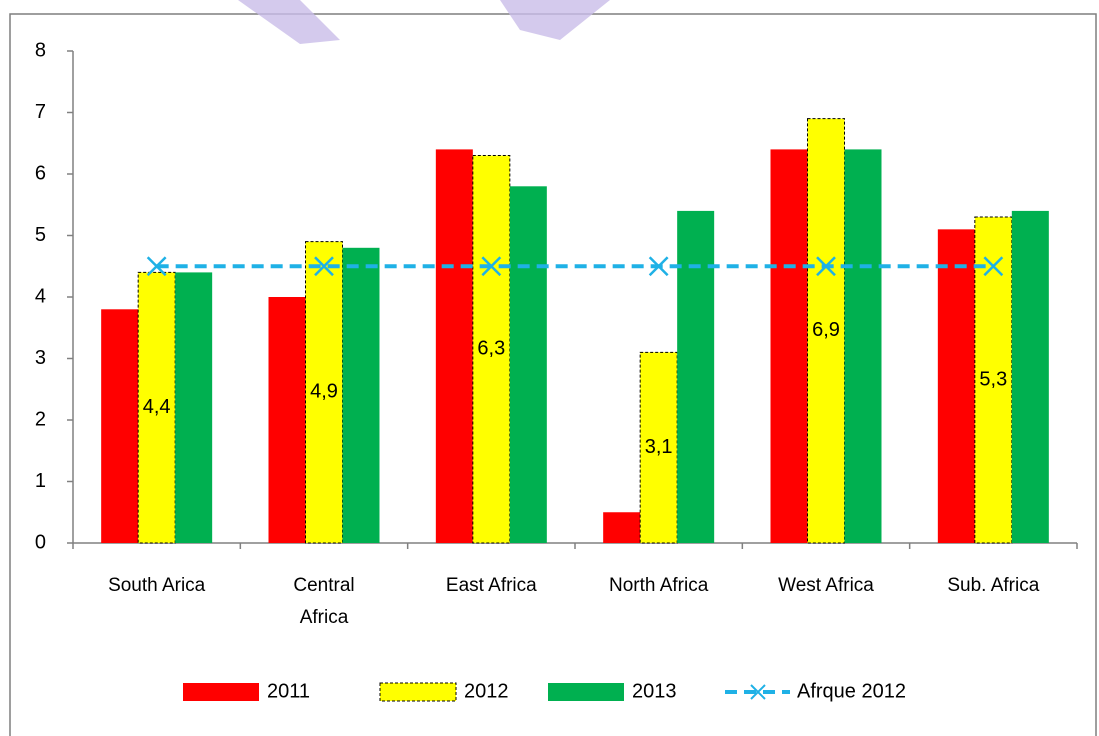  What do you see at coordinates (157, 585) in the screenshot?
I see `x-tick-label: South Arica` at bounding box center [157, 585].